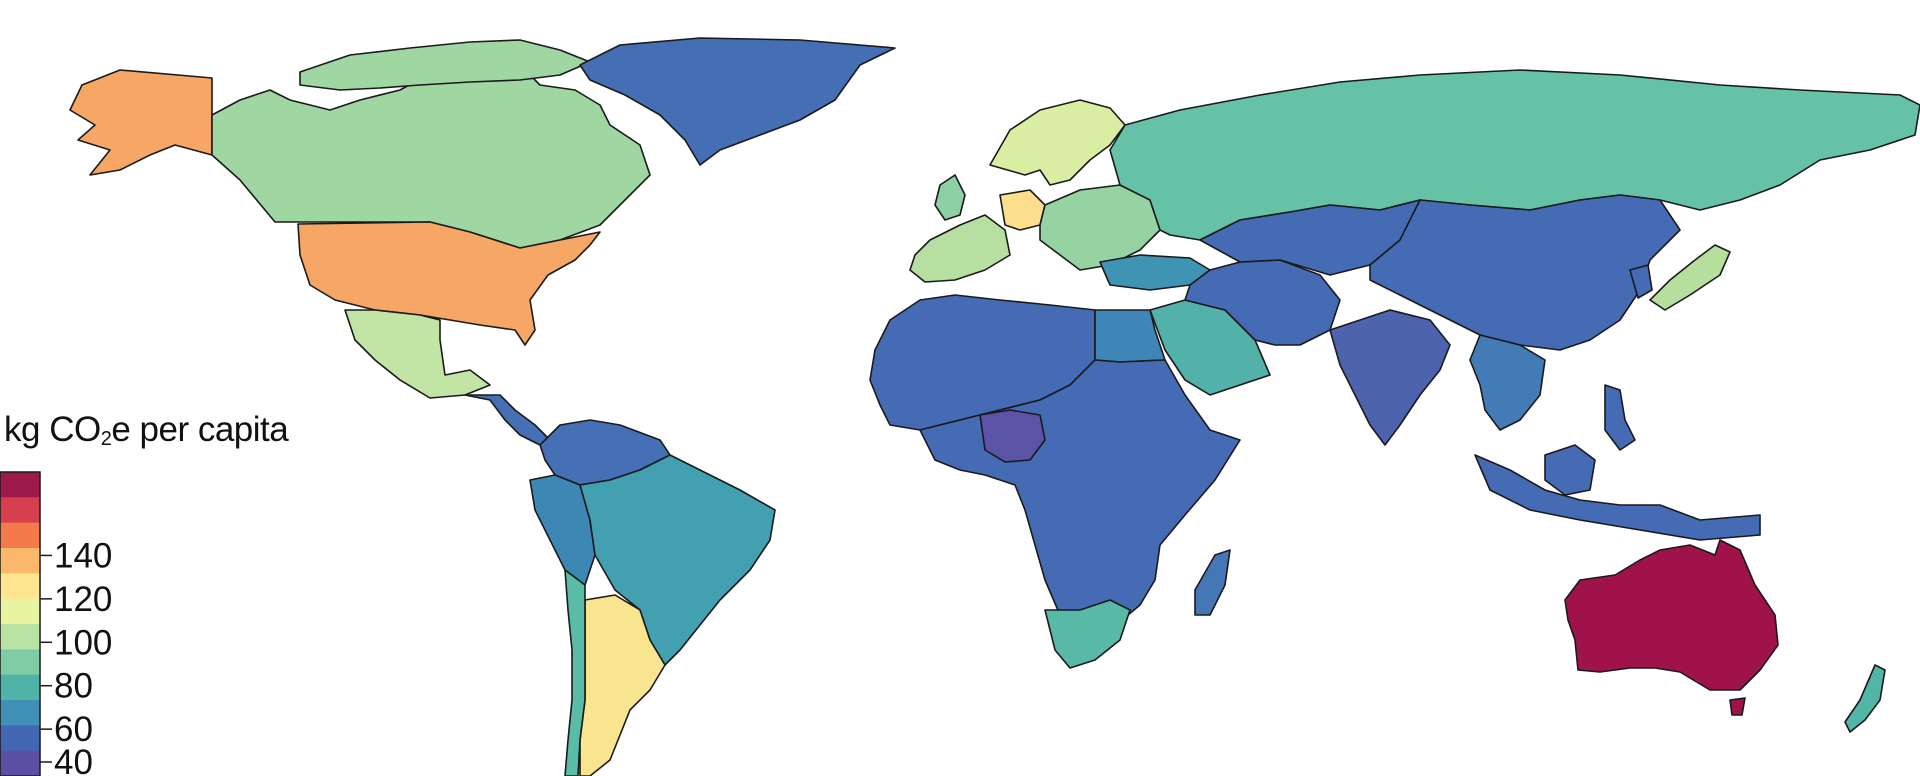 This screenshot has height=776, width=1920. What do you see at coordinates (1022, 210) in the screenshot?
I see `region-germany` at bounding box center [1022, 210].